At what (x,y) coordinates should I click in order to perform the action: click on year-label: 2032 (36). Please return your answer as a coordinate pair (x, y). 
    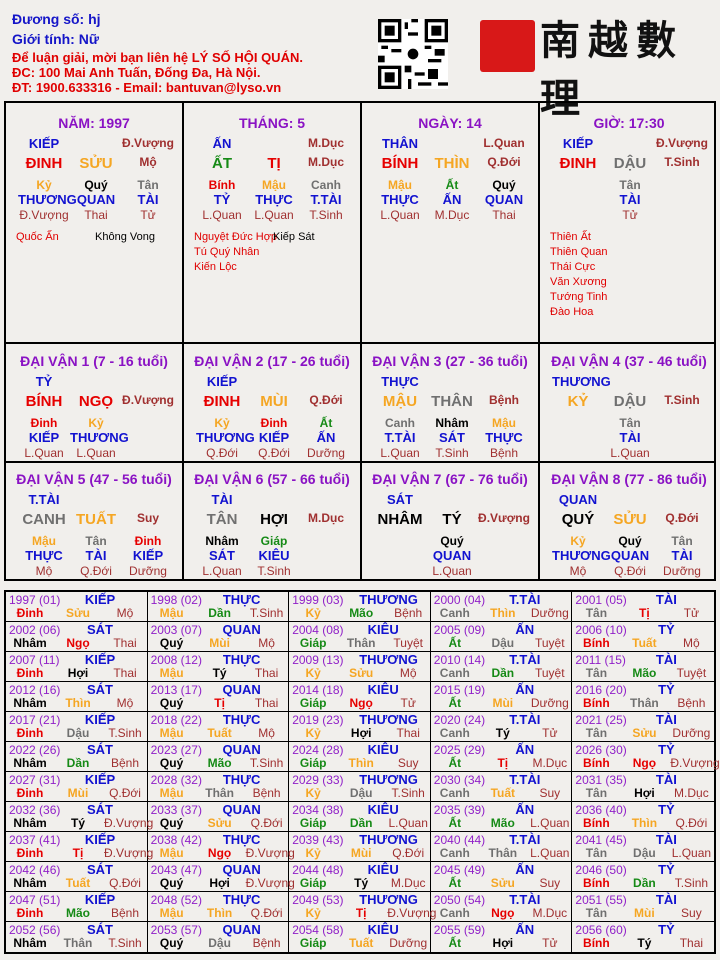
    Looking at the image, I should click on (35, 810).